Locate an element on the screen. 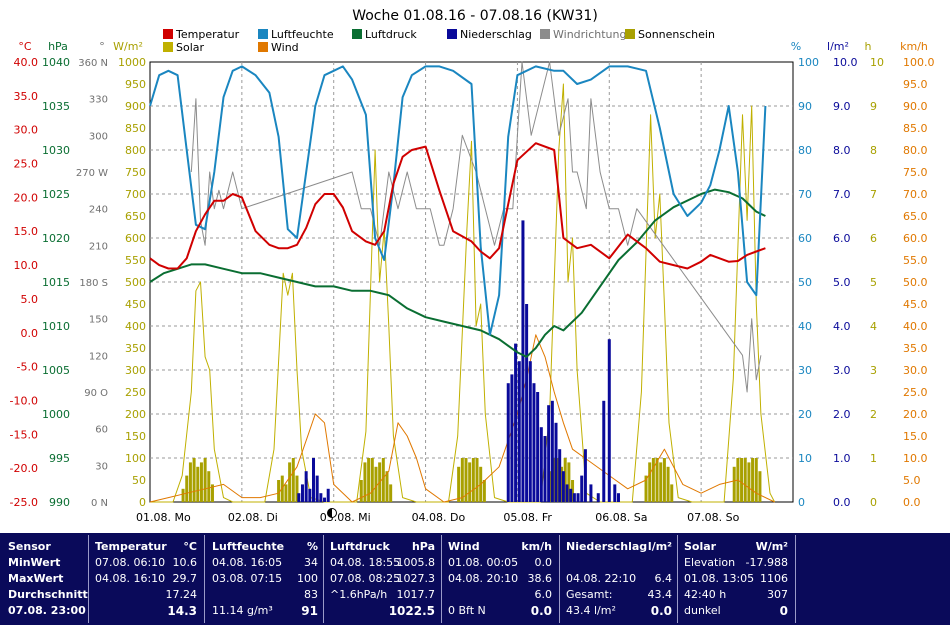 The width and height of the screenshot is (950, 625). y-tick-label-wind: 35.0 is located at coordinates (915, 348).